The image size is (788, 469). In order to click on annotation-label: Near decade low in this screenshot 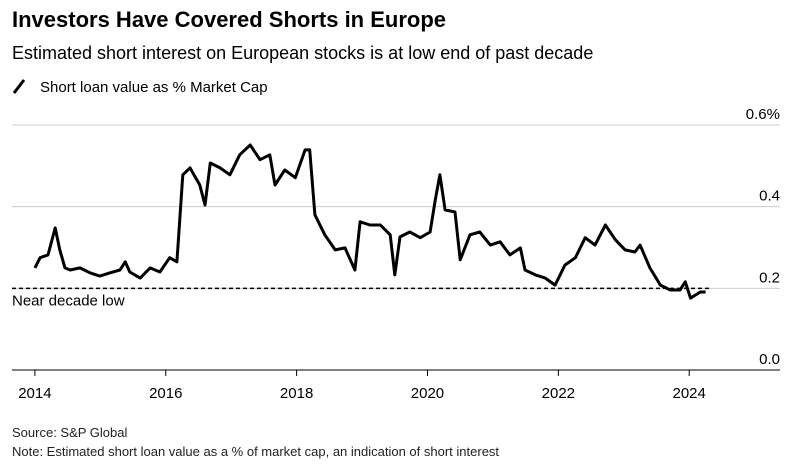, I will do `click(68, 300)`.